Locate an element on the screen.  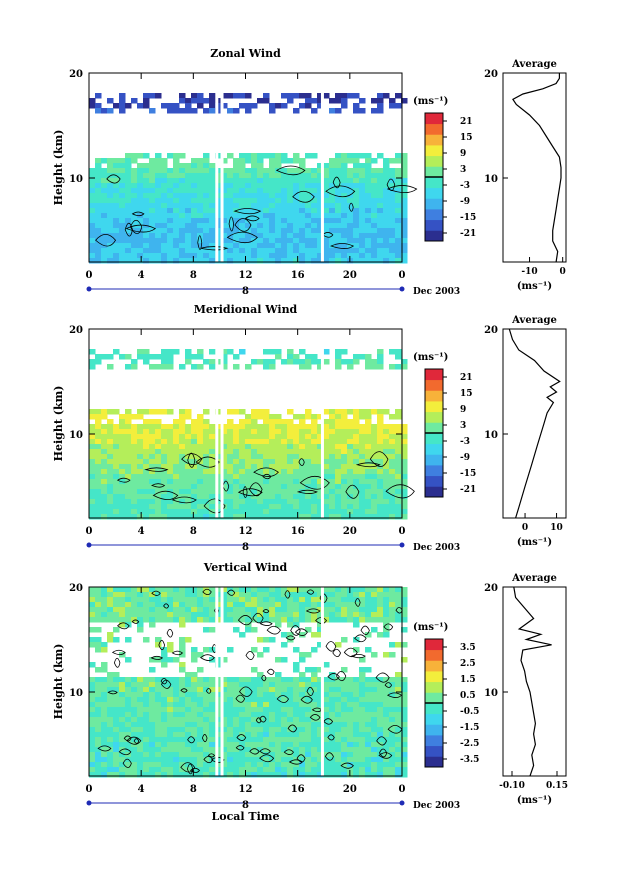
y-axis-label: Height (km) is located at coordinates (58, 424).